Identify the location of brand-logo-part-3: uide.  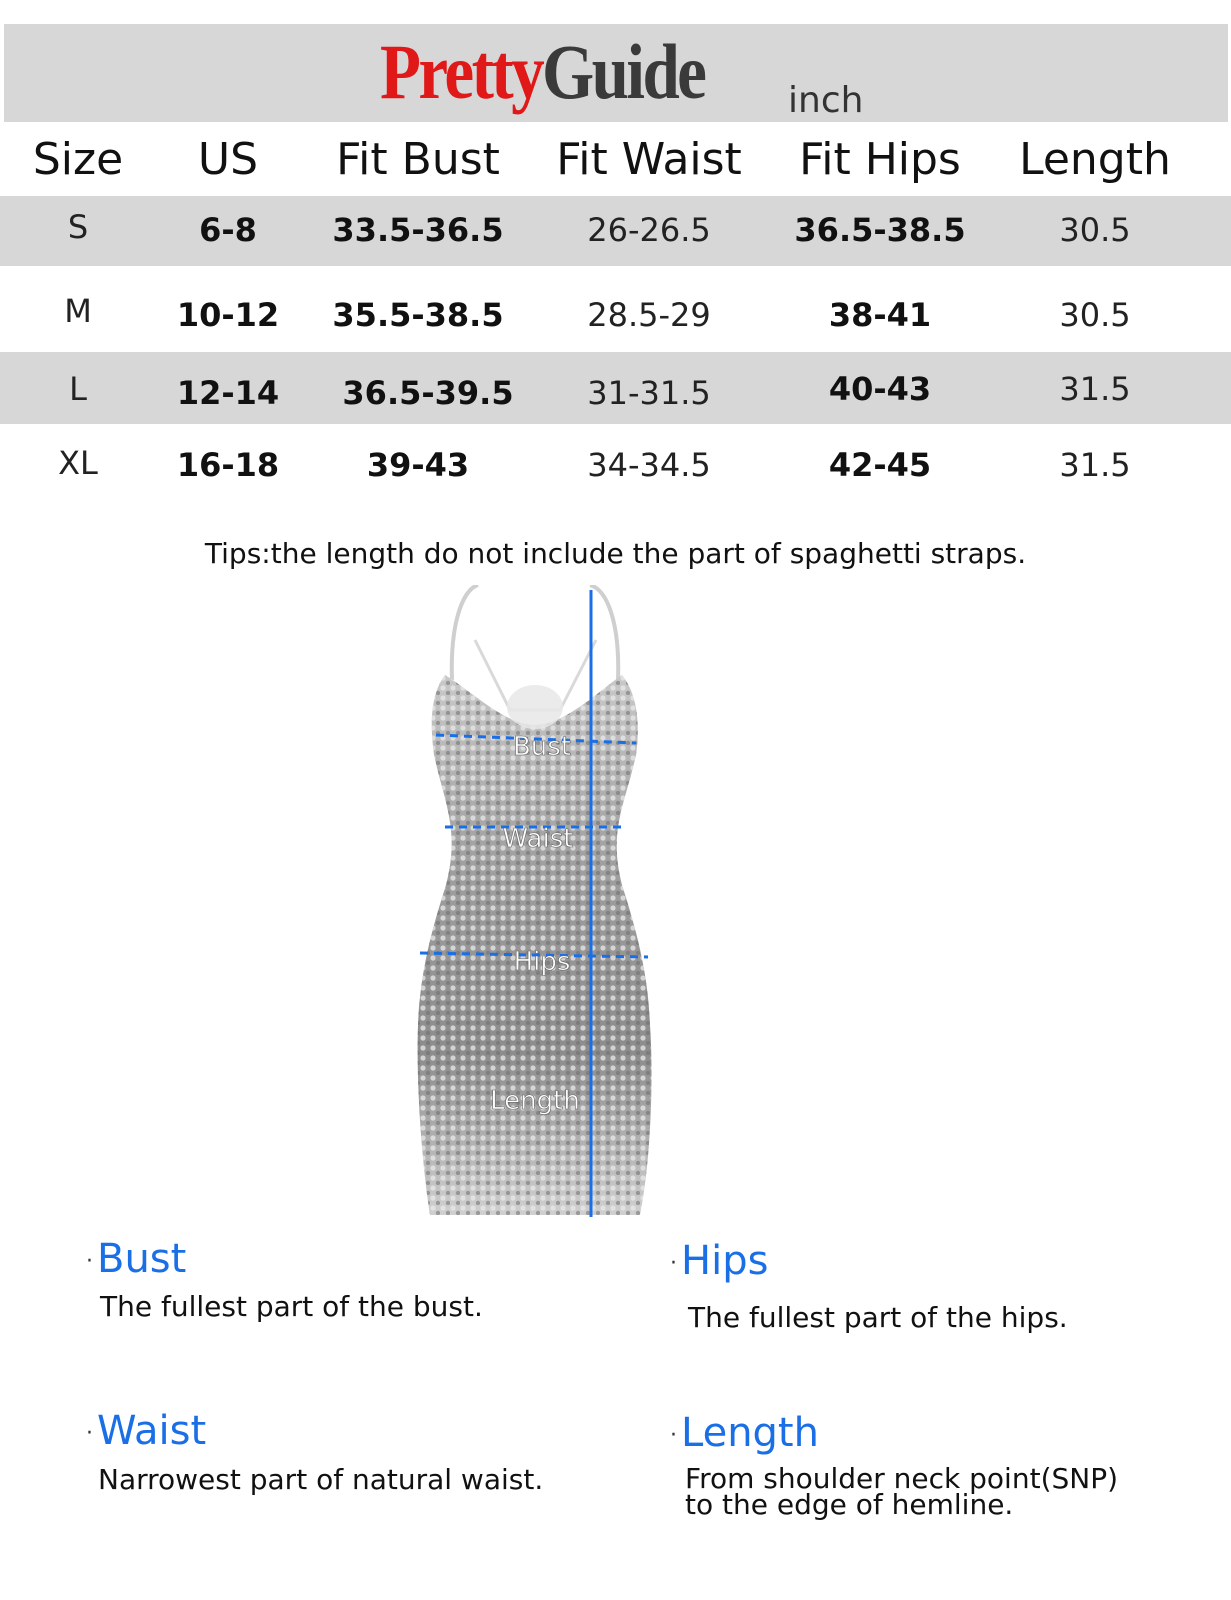
(649, 71).